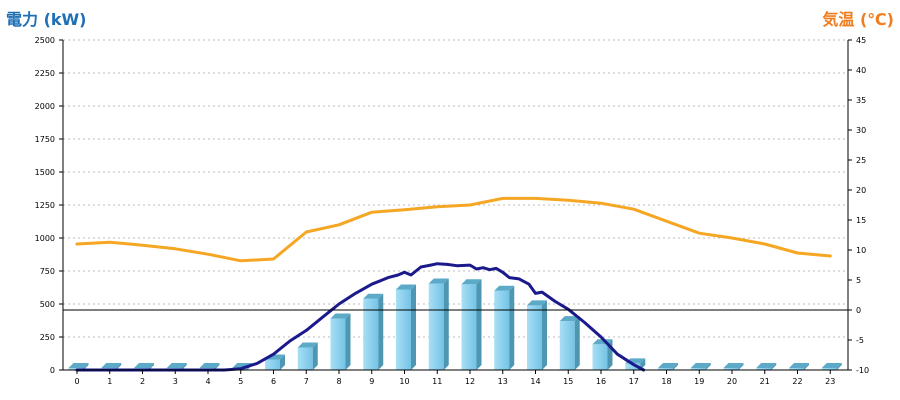  I want to click on right-tick-label: 40, so click(861, 70).